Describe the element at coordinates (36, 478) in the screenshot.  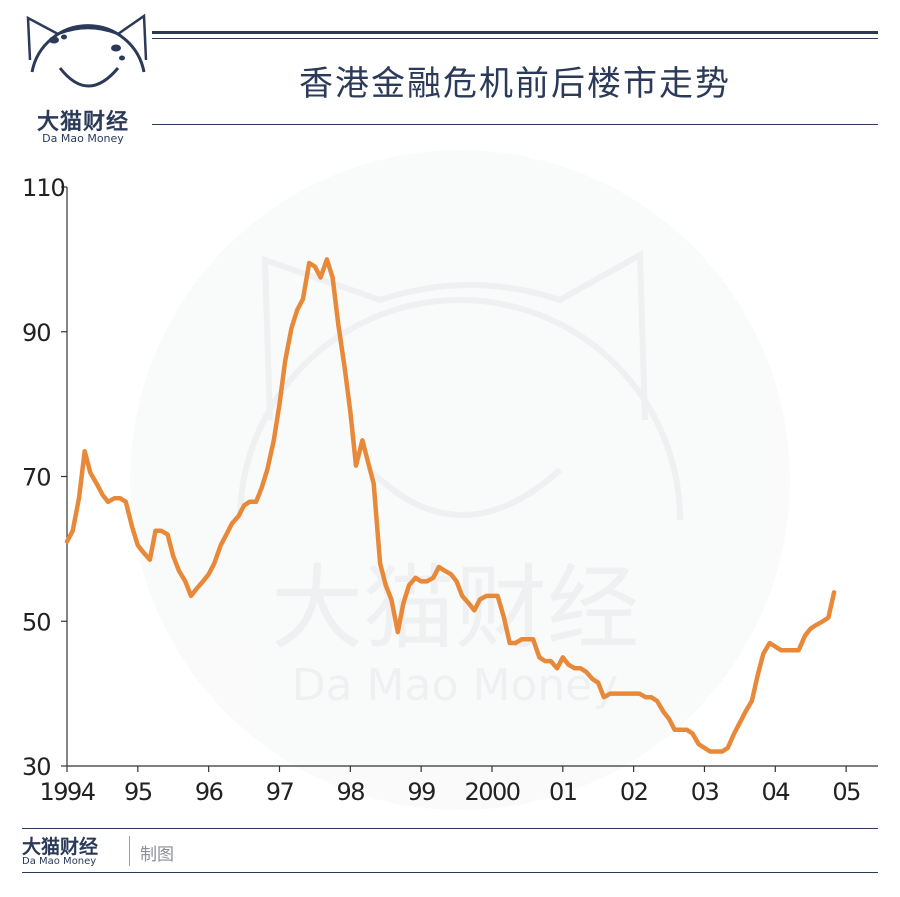
I see `y-tick-label: 70` at that location.